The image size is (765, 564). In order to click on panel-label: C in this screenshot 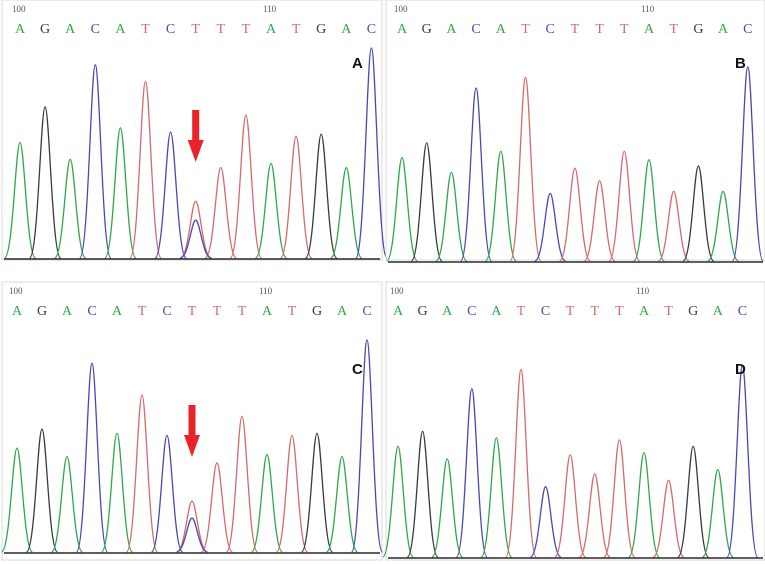, I will do `click(357, 369)`.